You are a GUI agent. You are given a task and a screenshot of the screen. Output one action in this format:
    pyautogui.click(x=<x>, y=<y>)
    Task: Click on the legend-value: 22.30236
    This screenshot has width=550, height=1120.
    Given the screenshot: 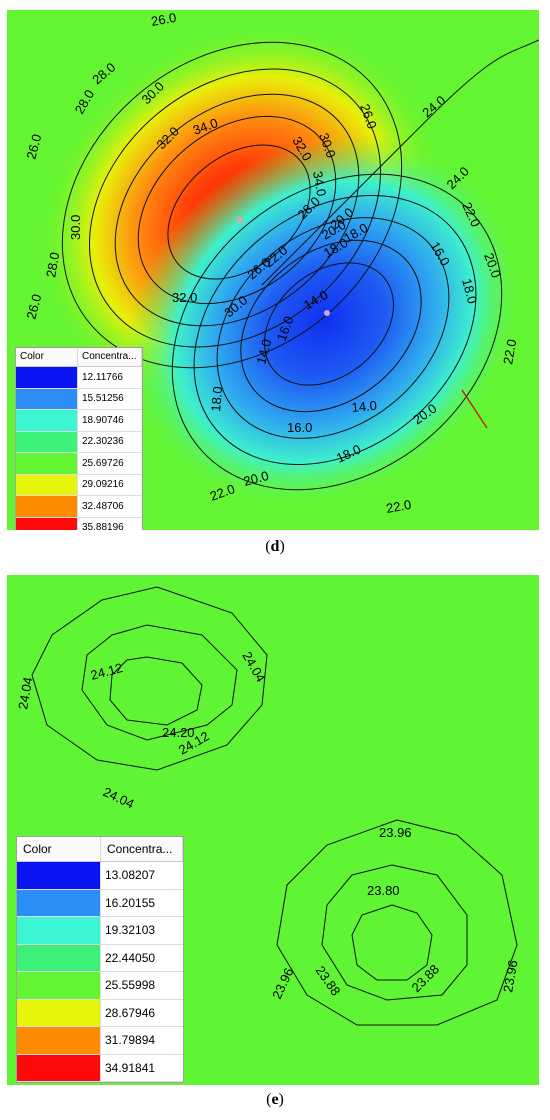 What is the action you would take?
    pyautogui.click(x=103, y=442)
    